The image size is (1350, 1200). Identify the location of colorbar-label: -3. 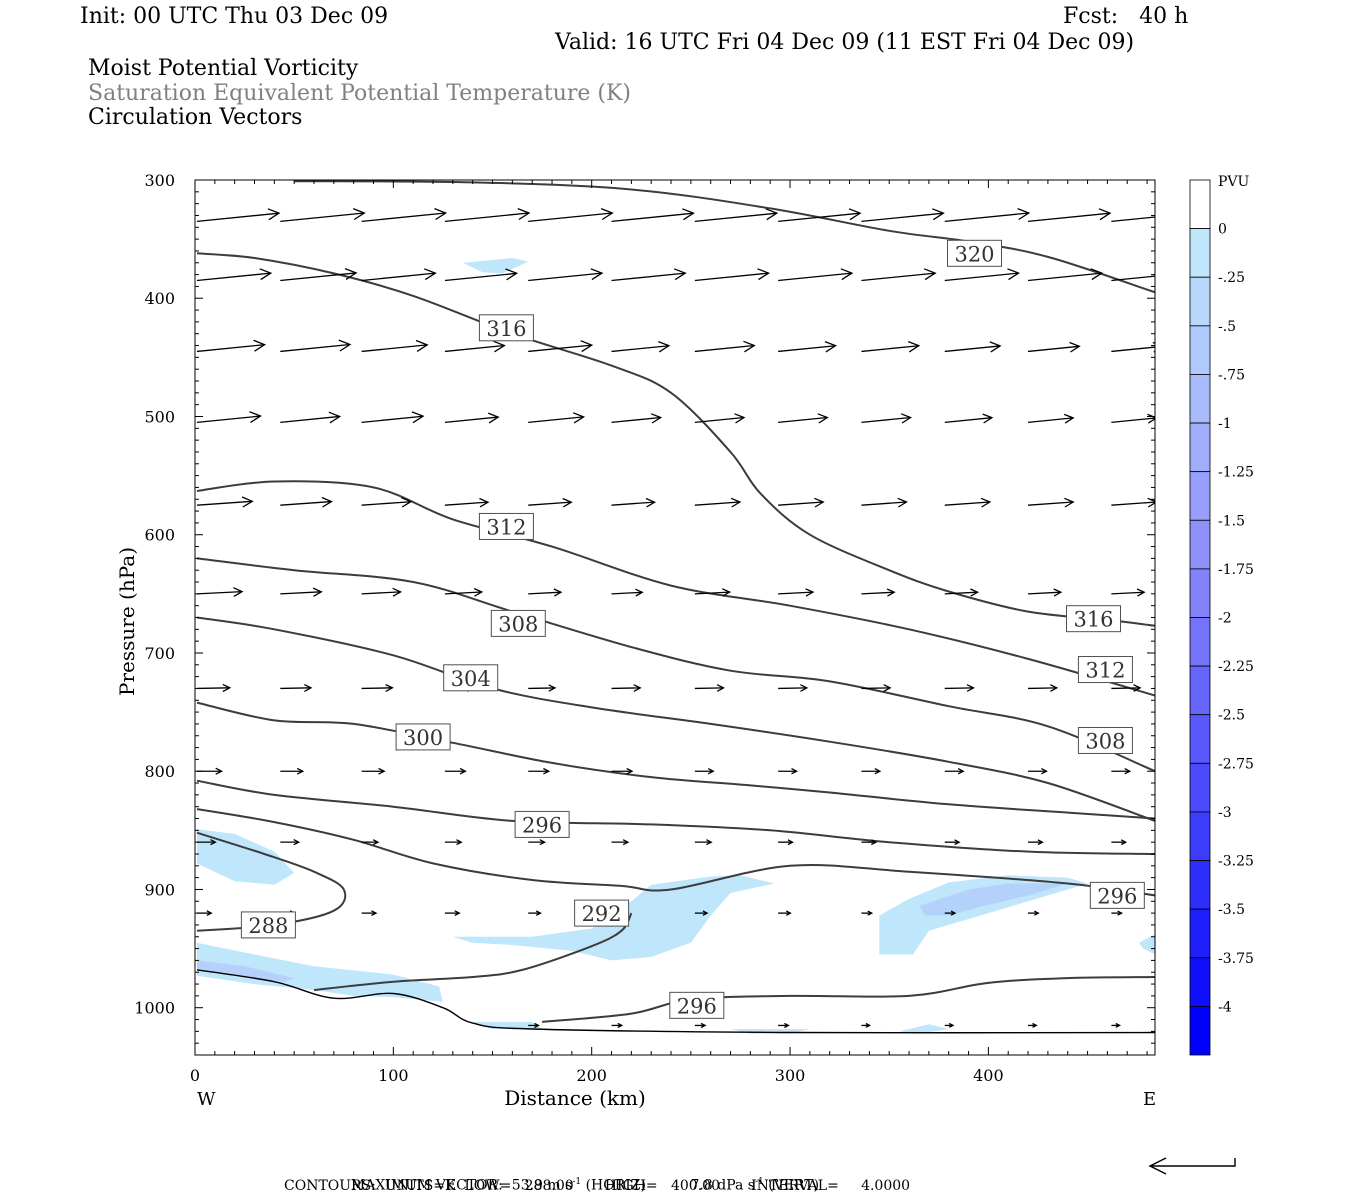
(1225, 813).